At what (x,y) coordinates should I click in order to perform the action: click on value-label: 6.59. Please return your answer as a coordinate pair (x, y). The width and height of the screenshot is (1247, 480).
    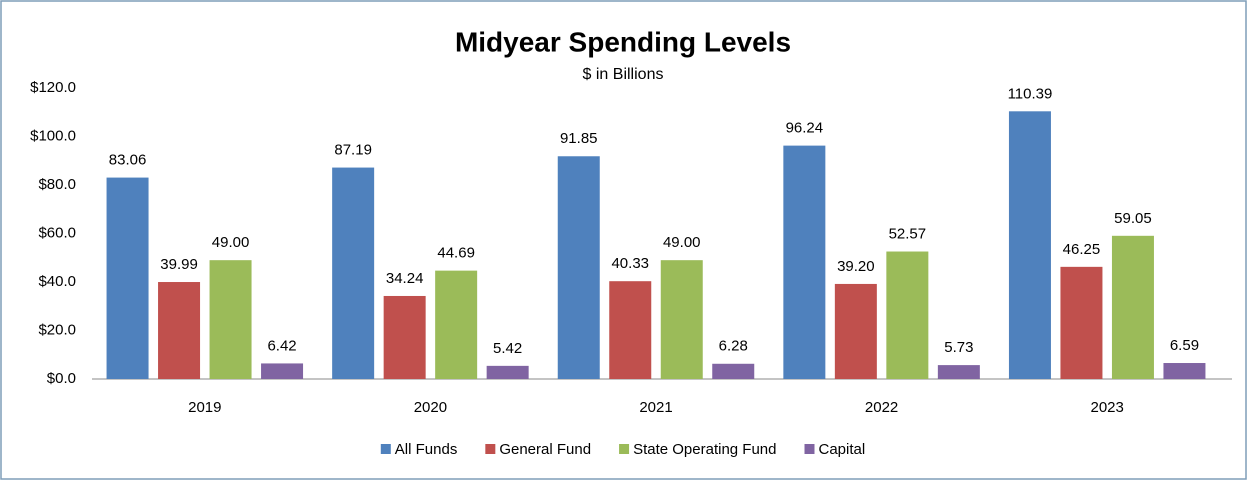
    Looking at the image, I should click on (1184, 345).